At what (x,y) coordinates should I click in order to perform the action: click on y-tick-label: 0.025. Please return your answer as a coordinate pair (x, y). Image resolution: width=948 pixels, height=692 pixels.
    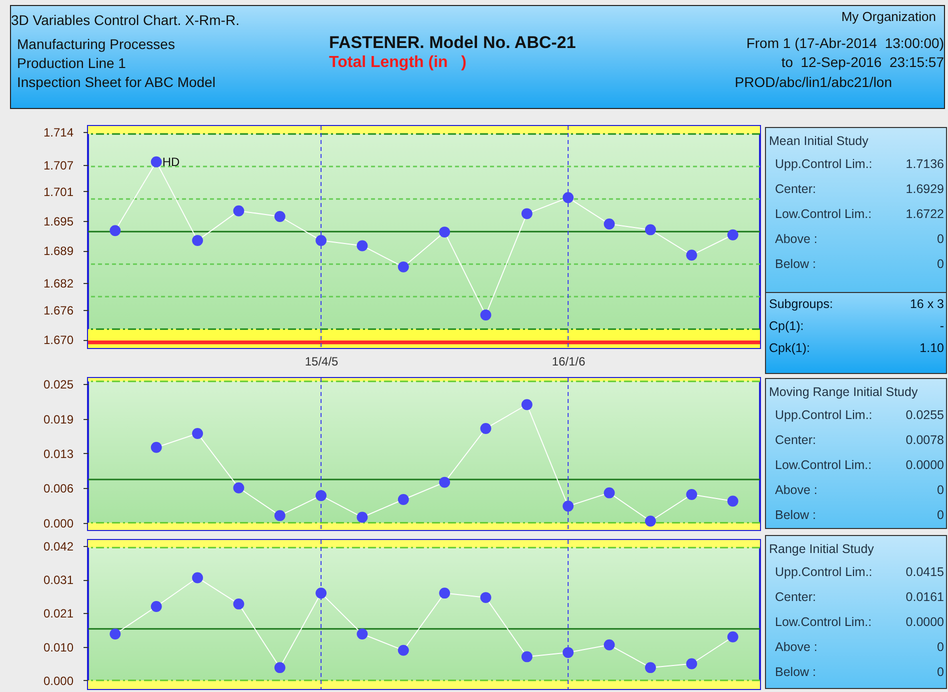
    Looking at the image, I should click on (58, 385).